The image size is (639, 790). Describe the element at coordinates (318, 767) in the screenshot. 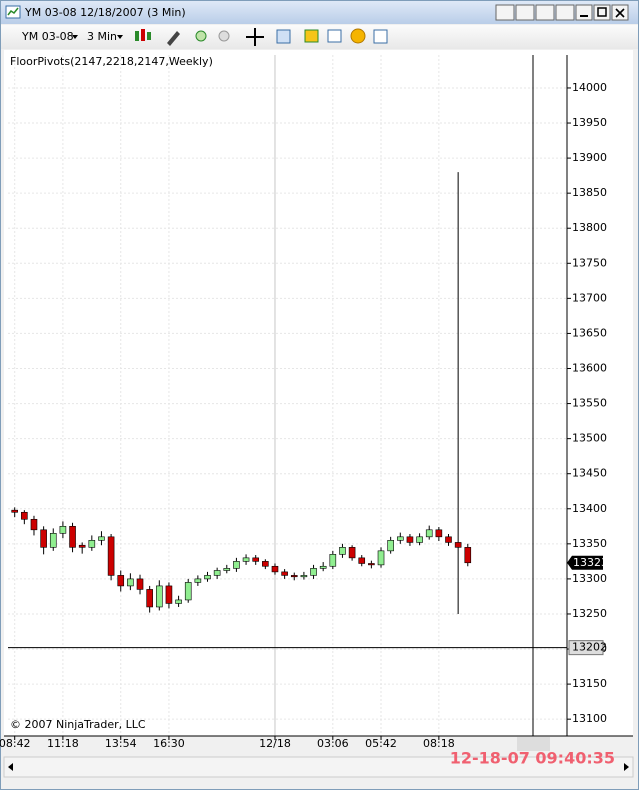

I see `scrollbar` at that location.